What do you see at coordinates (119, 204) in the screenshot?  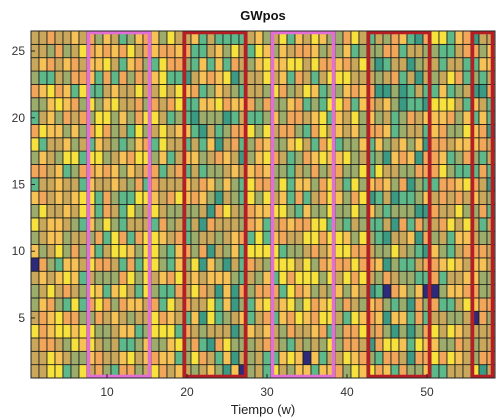 I see `highlight-region` at bounding box center [119, 204].